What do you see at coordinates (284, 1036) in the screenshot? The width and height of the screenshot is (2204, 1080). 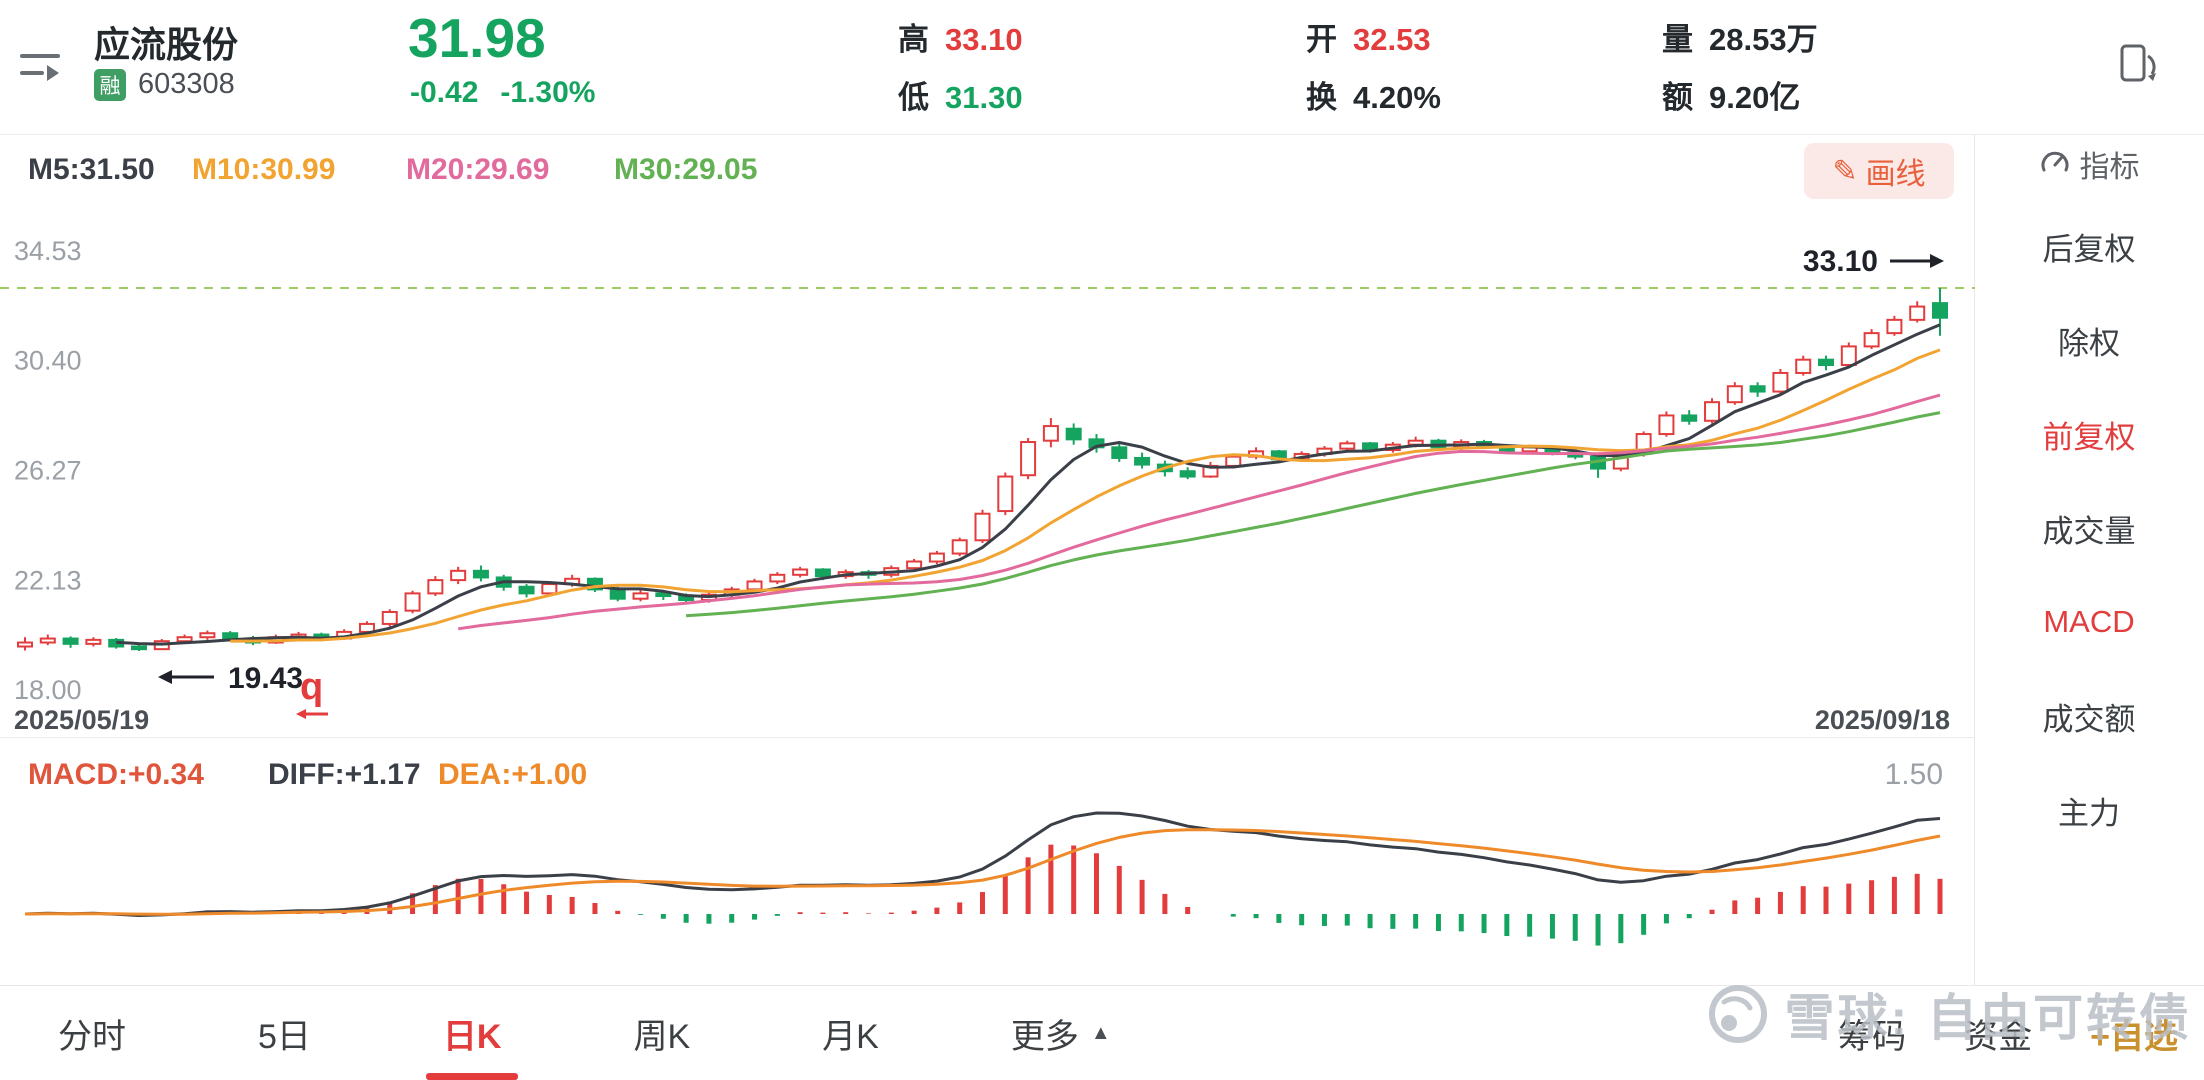 I see `tab-label: 5日` at bounding box center [284, 1036].